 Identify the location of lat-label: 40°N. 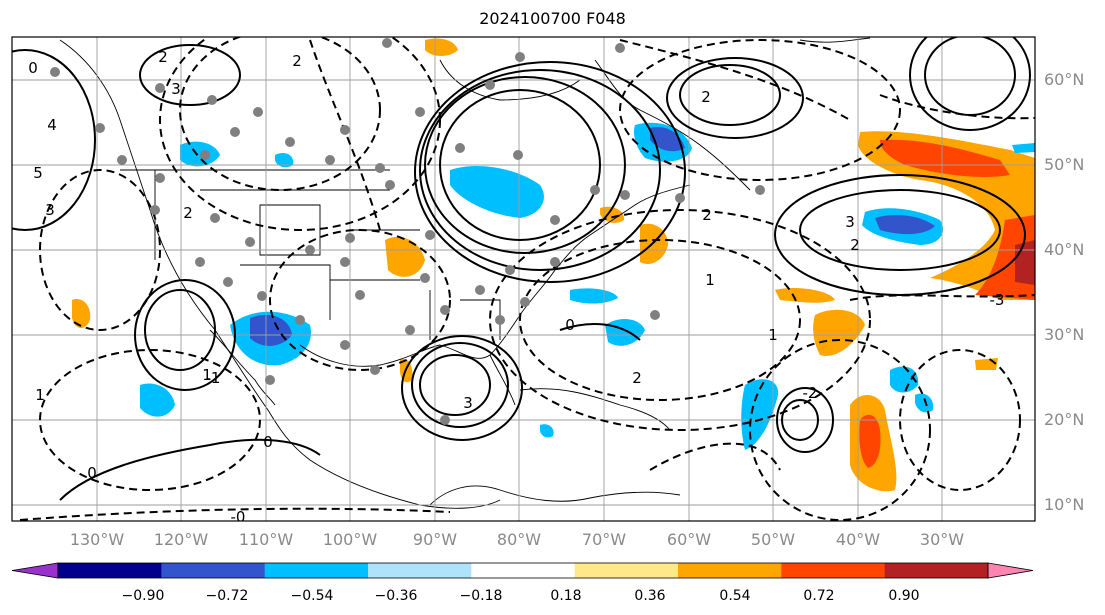
(1064, 249).